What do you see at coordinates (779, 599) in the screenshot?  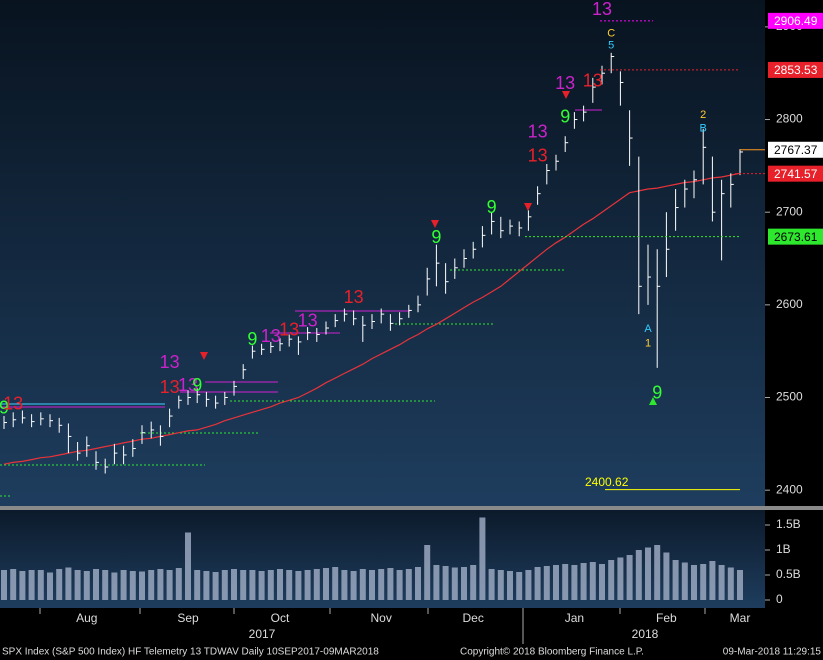 I see `volume-tick-label: 0` at bounding box center [779, 599].